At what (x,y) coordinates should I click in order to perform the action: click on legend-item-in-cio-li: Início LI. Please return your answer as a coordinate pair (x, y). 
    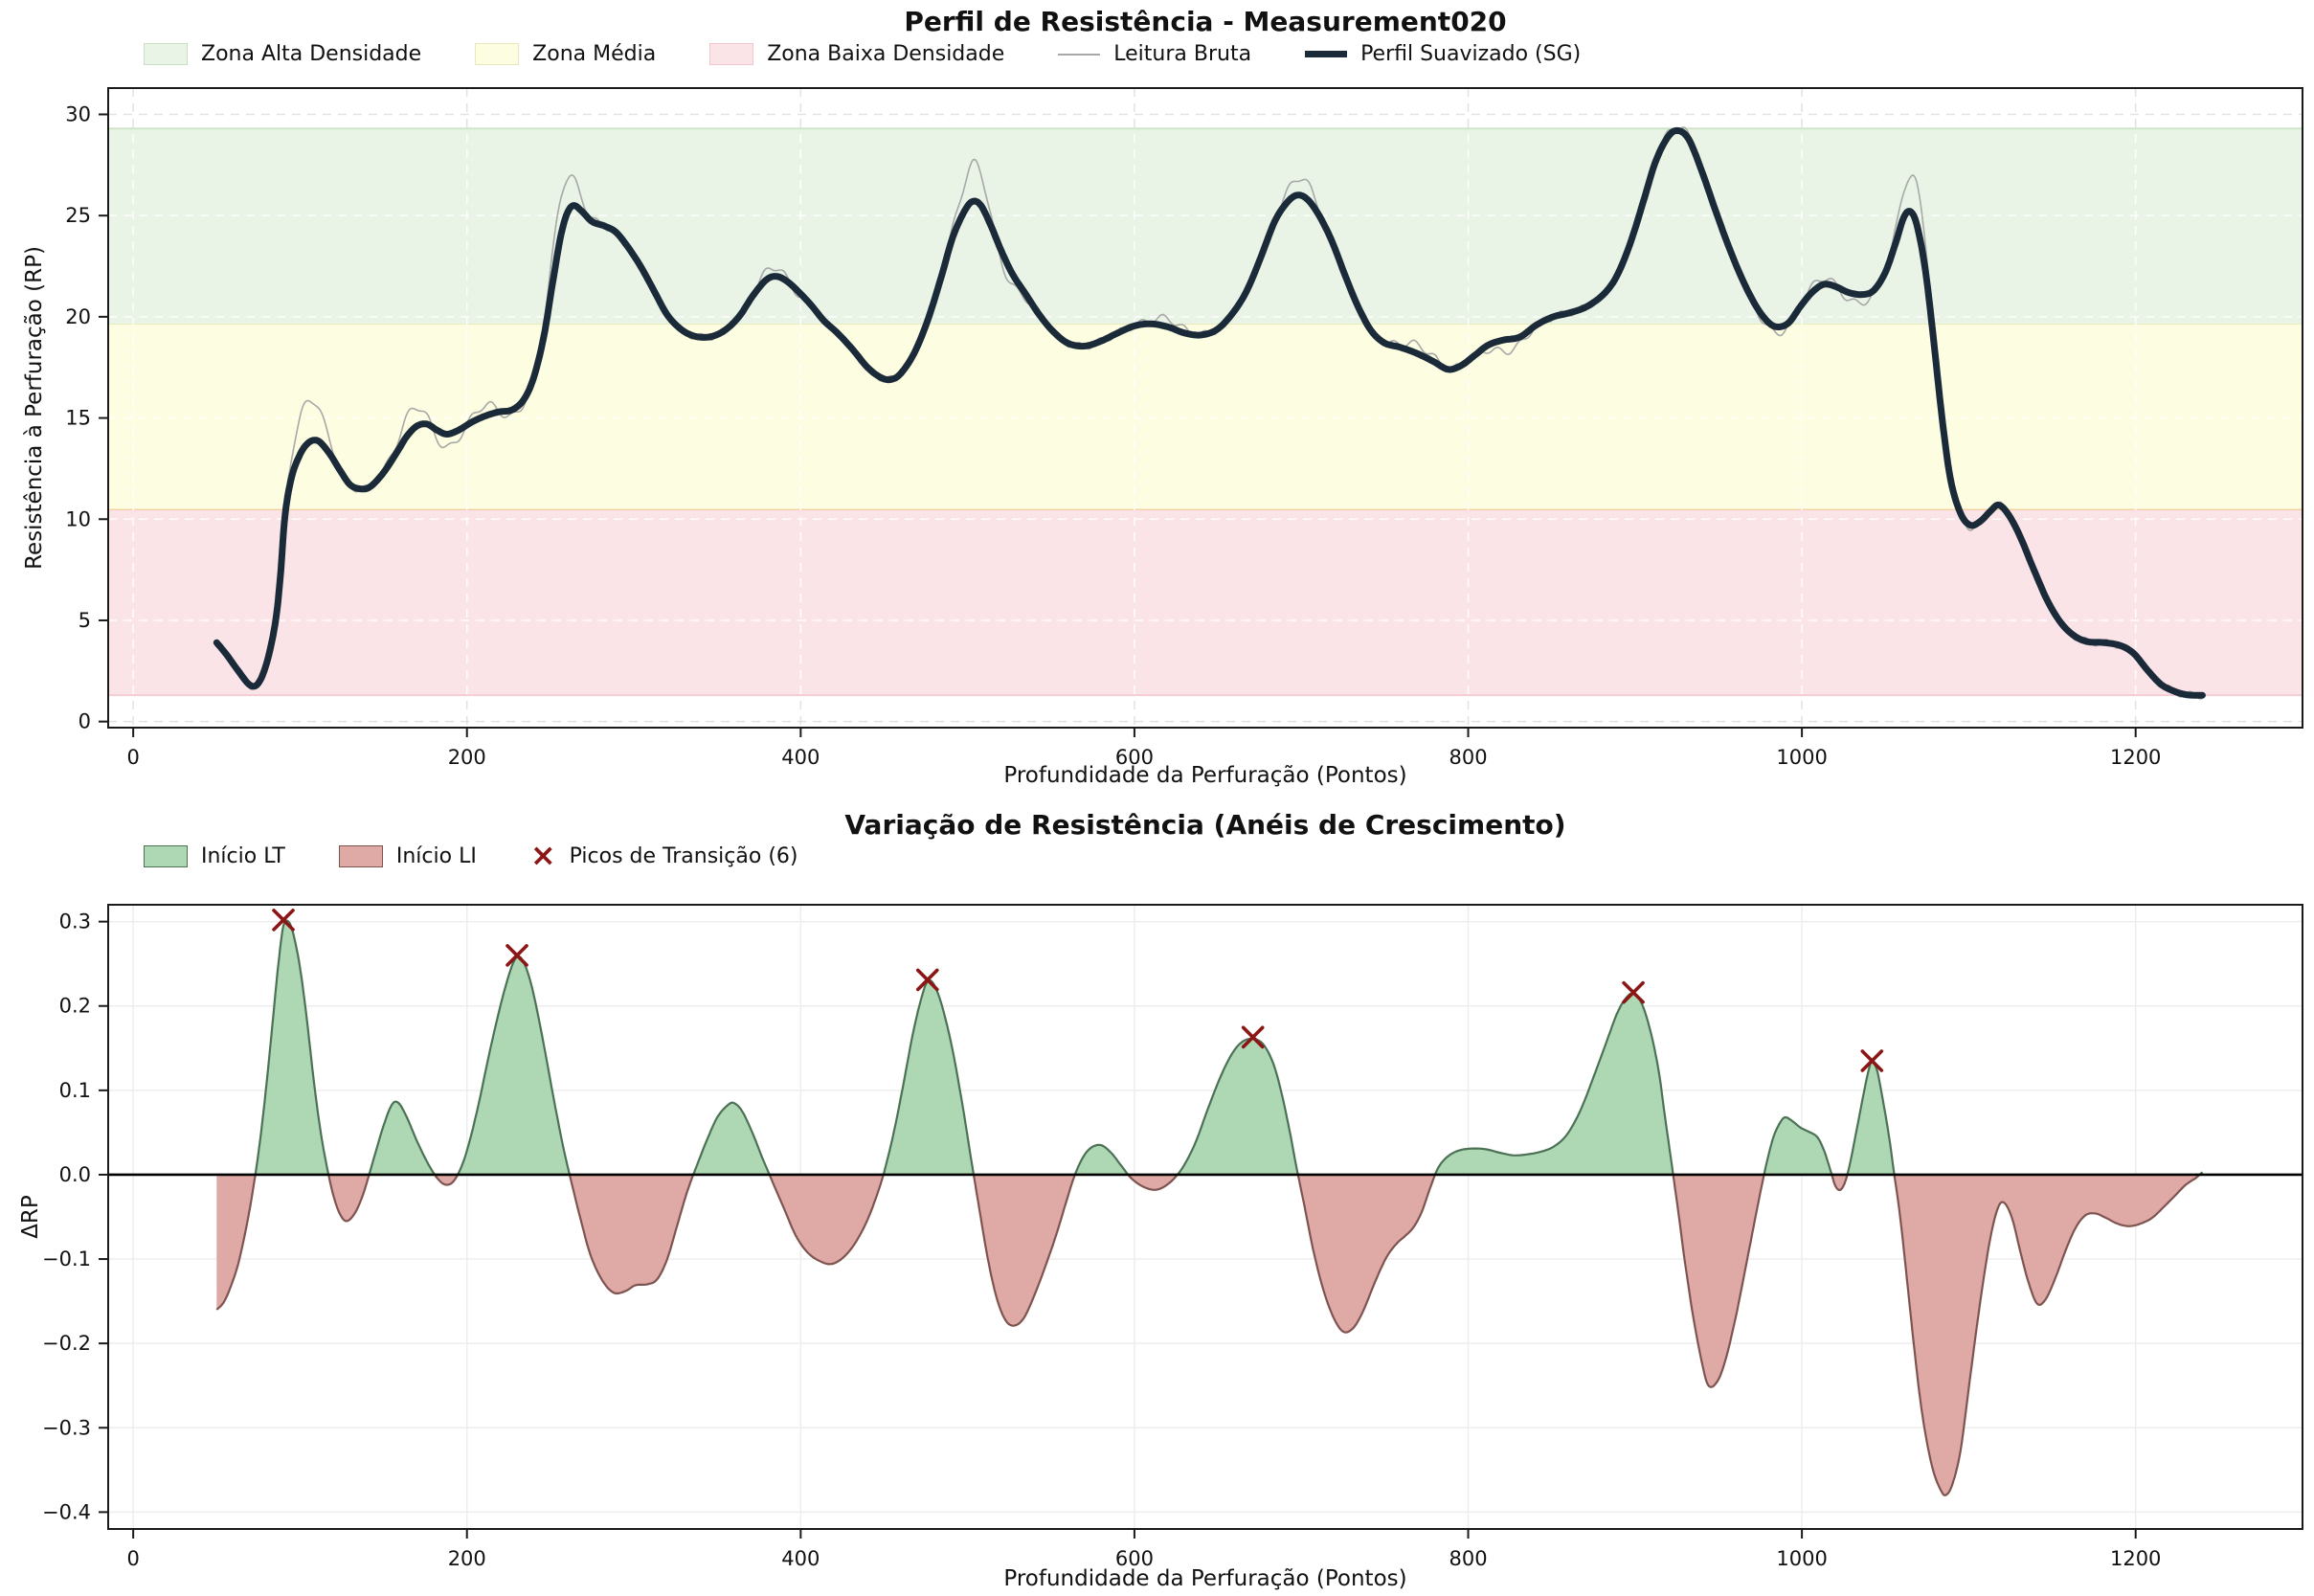
    Looking at the image, I should click on (408, 856).